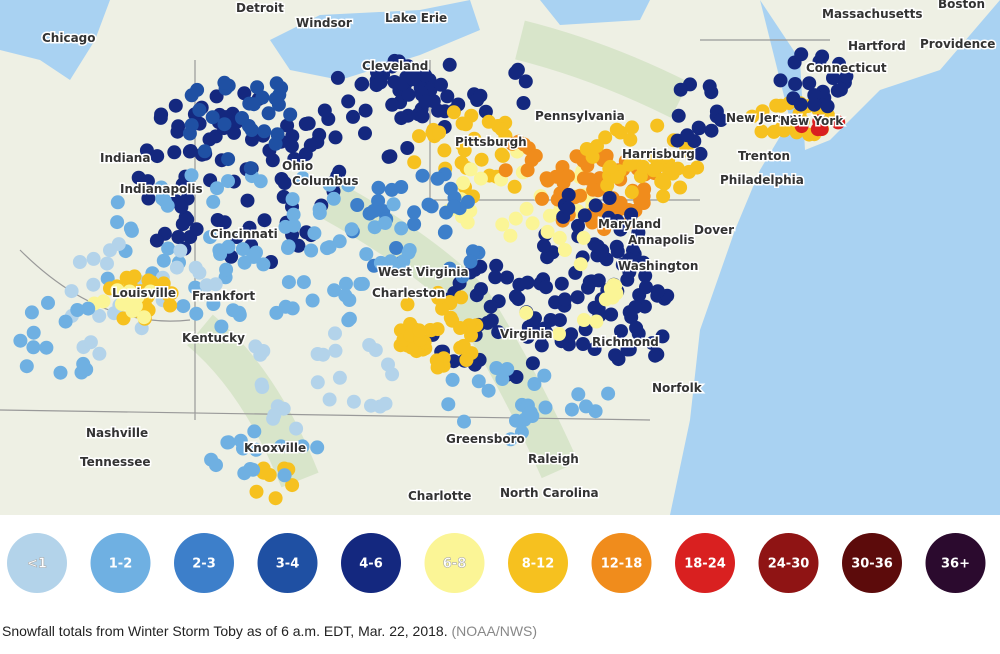 The height and width of the screenshot is (654, 1000). Describe the element at coordinates (553, 459) in the screenshot. I see `place-label: Raleigh` at that location.